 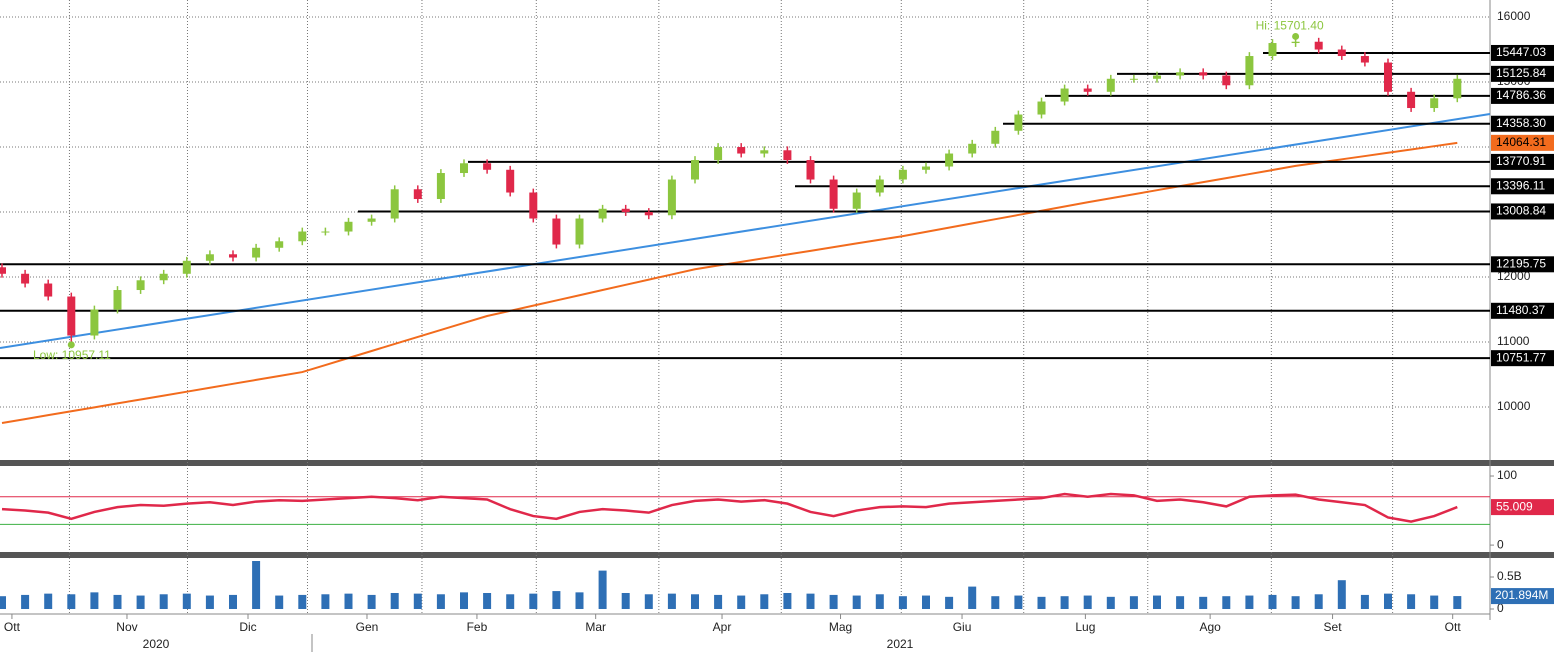 What do you see at coordinates (1514, 276) in the screenshot?
I see `y-tick-label: 12000` at bounding box center [1514, 276].